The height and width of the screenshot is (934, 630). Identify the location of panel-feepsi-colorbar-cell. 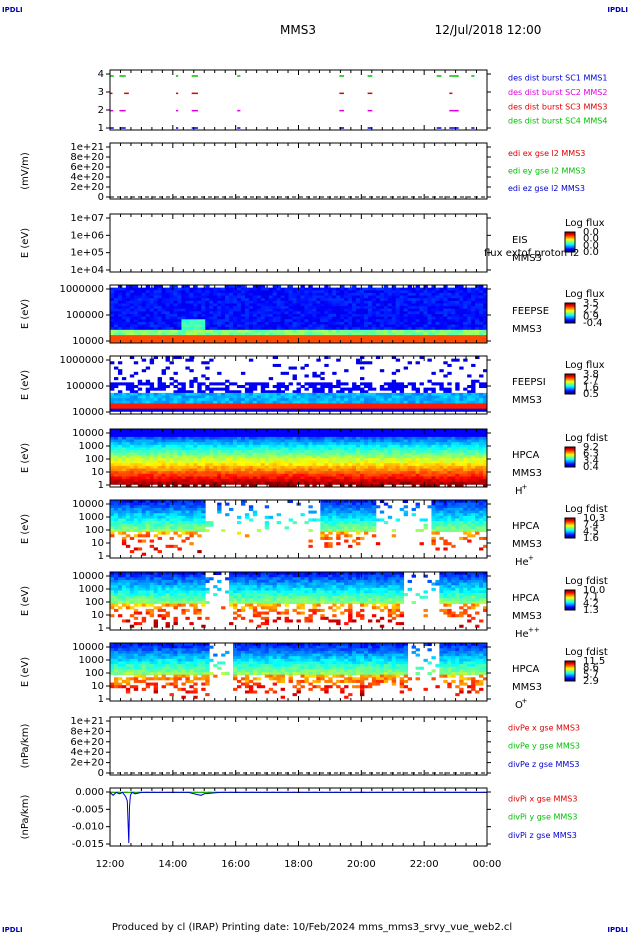
(570, 379).